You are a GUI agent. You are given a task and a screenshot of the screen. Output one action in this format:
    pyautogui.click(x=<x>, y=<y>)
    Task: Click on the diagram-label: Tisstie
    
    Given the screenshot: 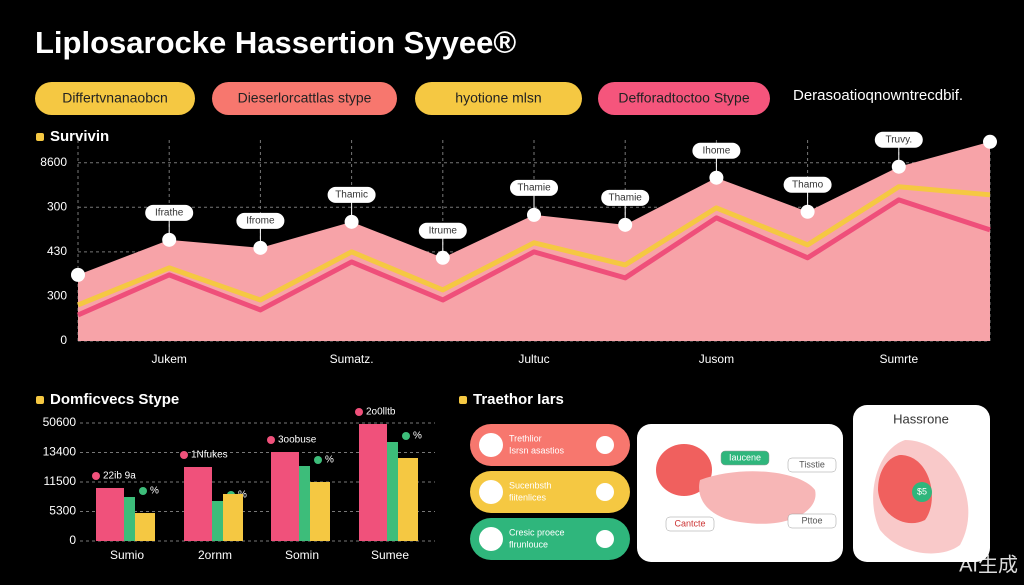 What is the action you would take?
    pyautogui.click(x=812, y=464)
    